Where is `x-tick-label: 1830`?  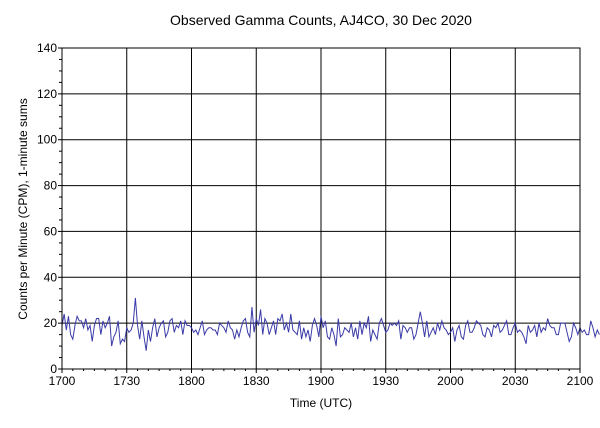 x-tick-label: 1830 is located at coordinates (256, 381).